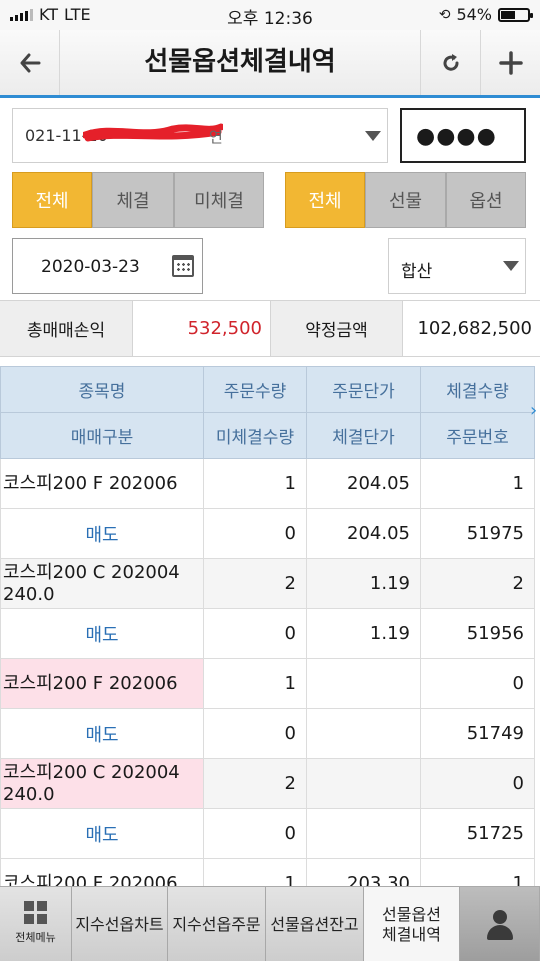 The image size is (540, 961). Describe the element at coordinates (183, 266) in the screenshot. I see `calendar-icon` at that location.